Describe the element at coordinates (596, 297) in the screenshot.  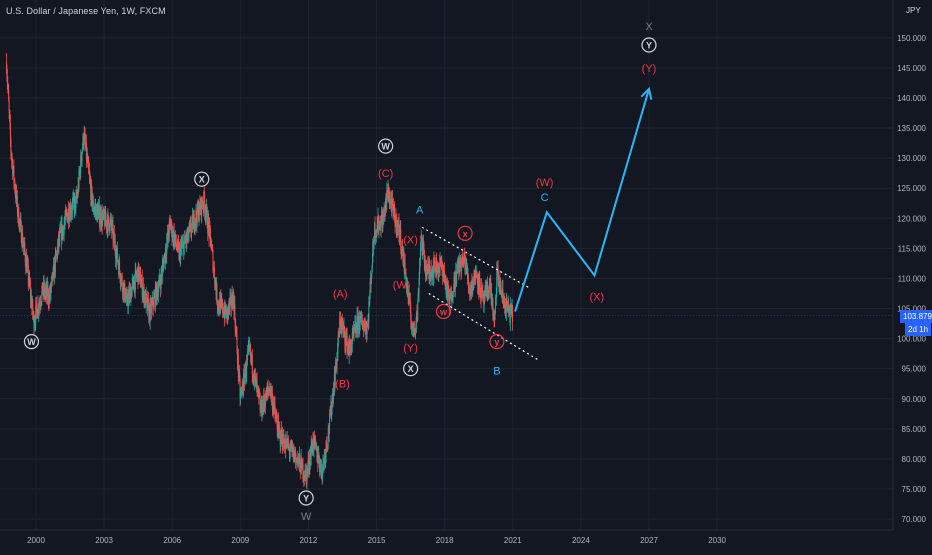
I see `wave-label: (X)` at that location.